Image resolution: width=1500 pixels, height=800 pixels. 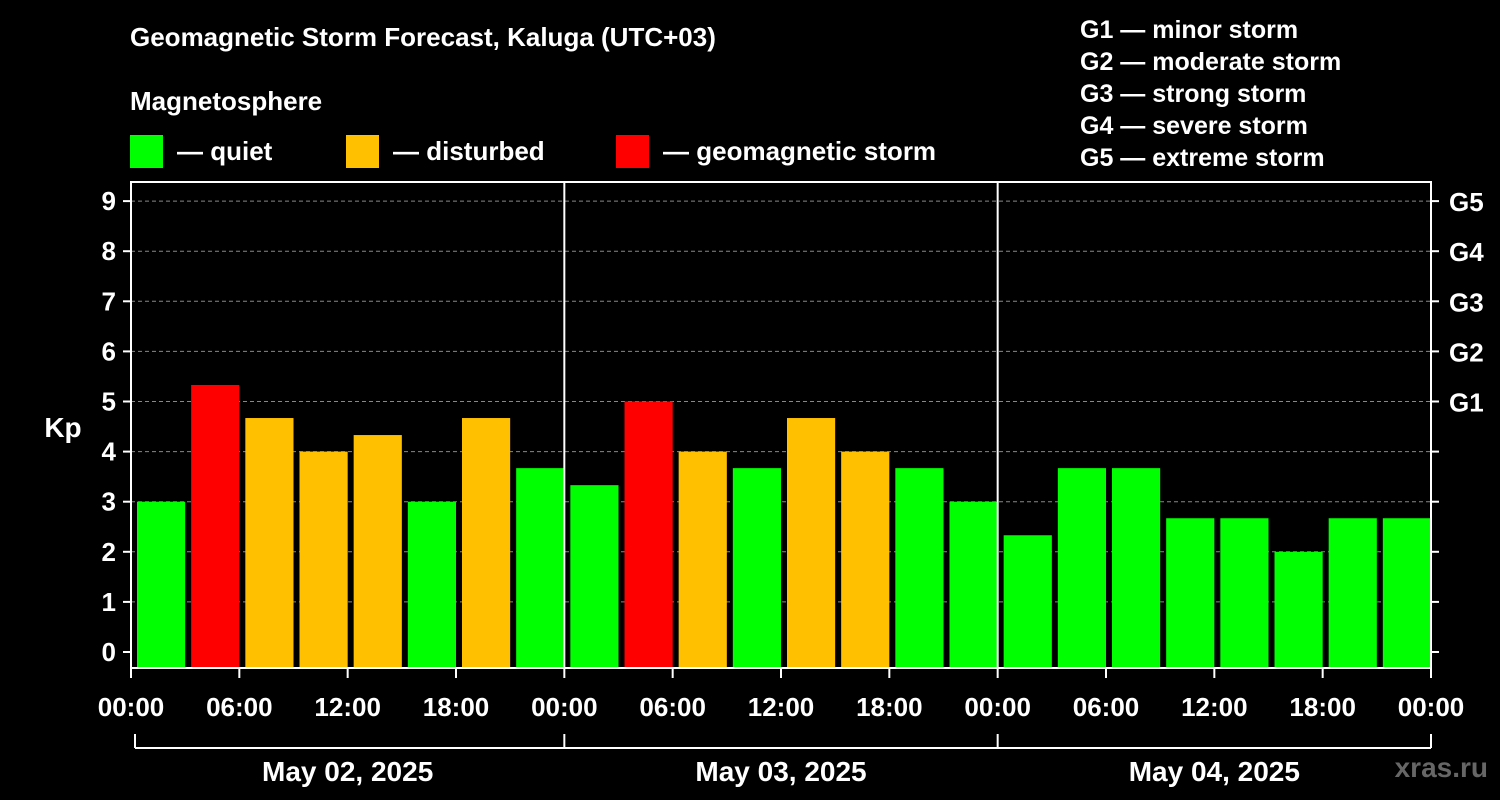 What do you see at coordinates (1189, 30) in the screenshot?
I see `g-scale-item-g1: G1 — minor storm` at bounding box center [1189, 30].